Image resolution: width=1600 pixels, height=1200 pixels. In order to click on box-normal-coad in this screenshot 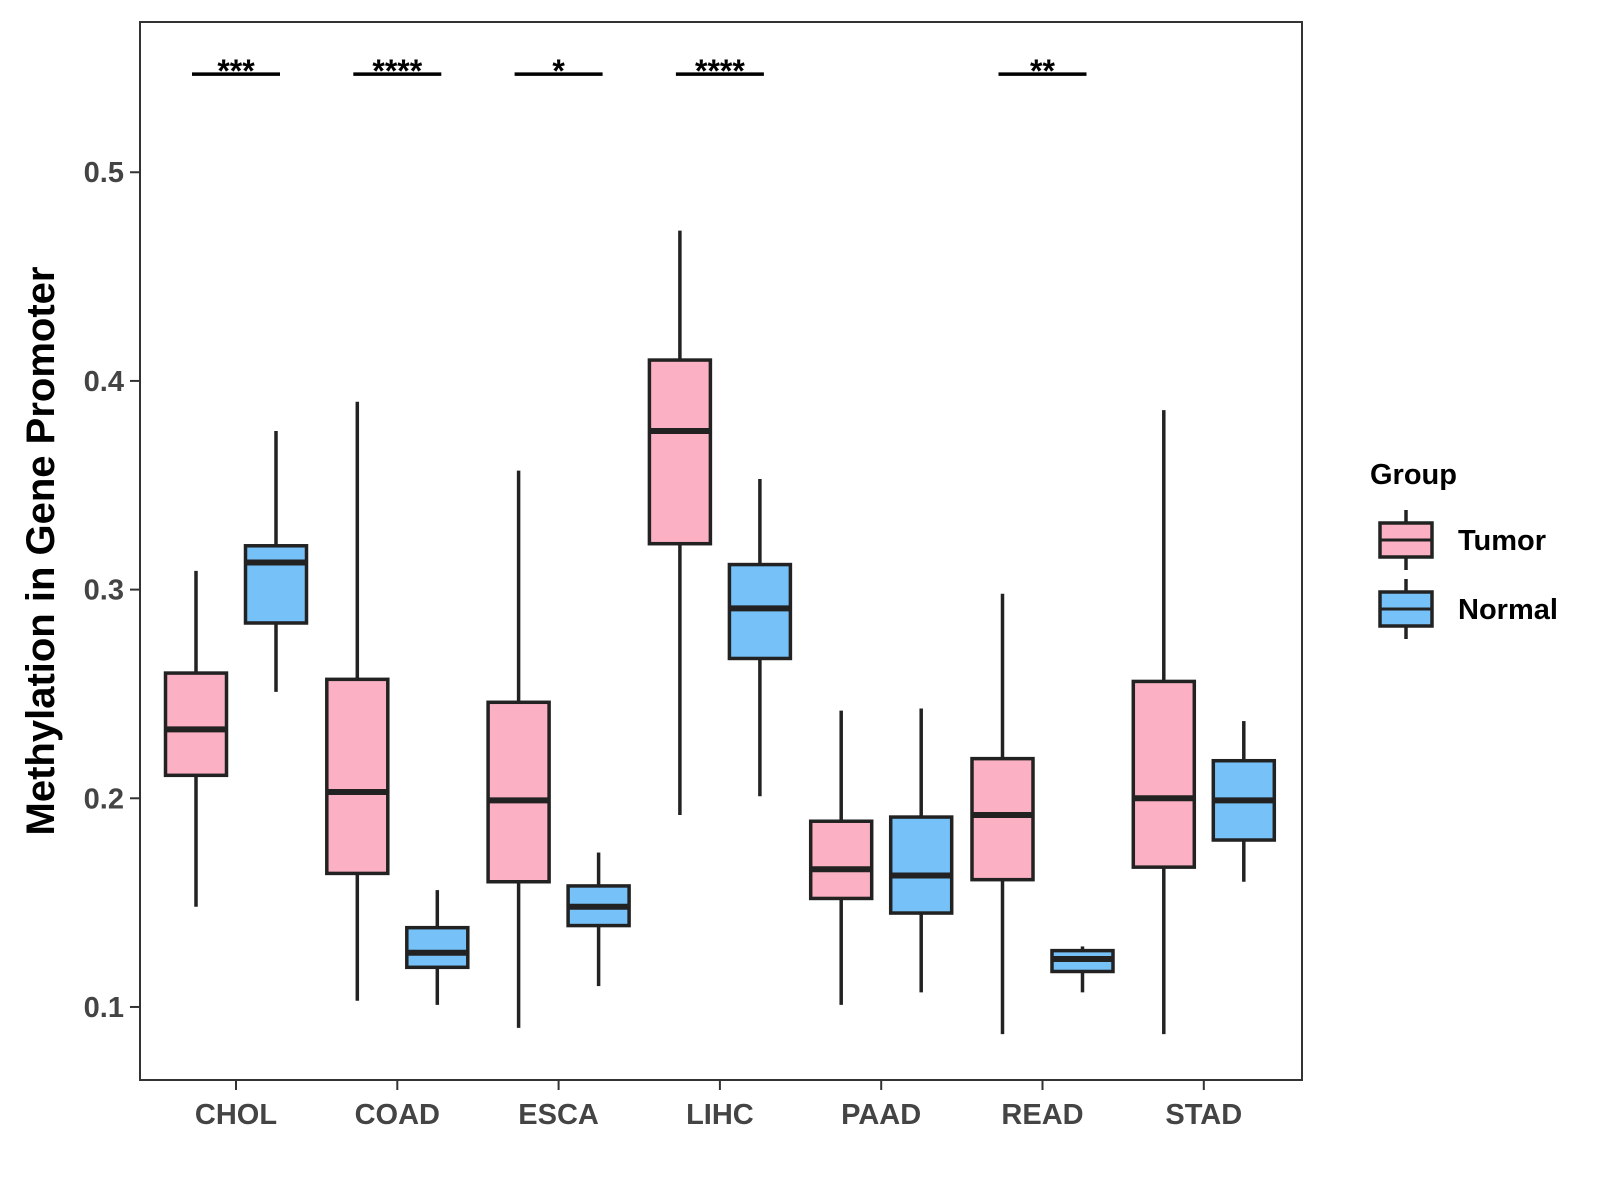, I will do `click(437, 947)`.